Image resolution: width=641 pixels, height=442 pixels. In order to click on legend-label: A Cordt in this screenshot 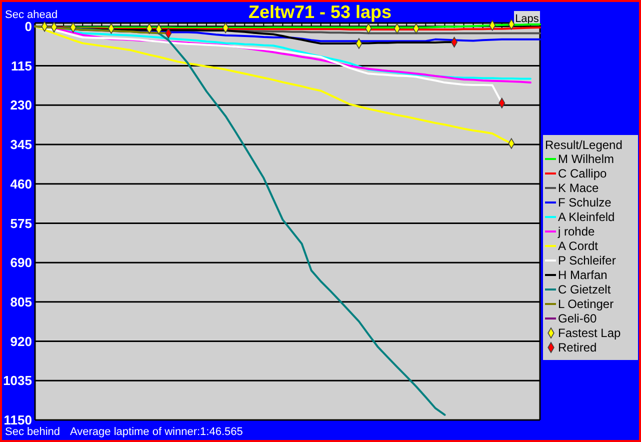, I will do `click(578, 246)`.